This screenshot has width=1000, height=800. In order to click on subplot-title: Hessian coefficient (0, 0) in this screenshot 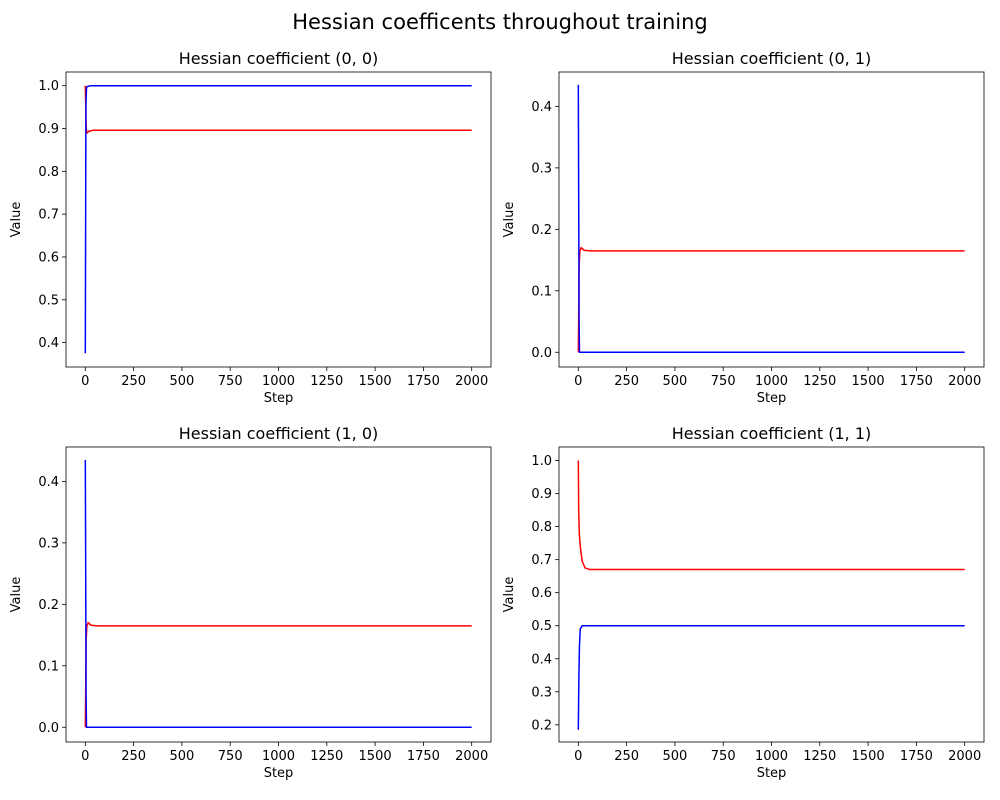, I will do `click(279, 58)`.